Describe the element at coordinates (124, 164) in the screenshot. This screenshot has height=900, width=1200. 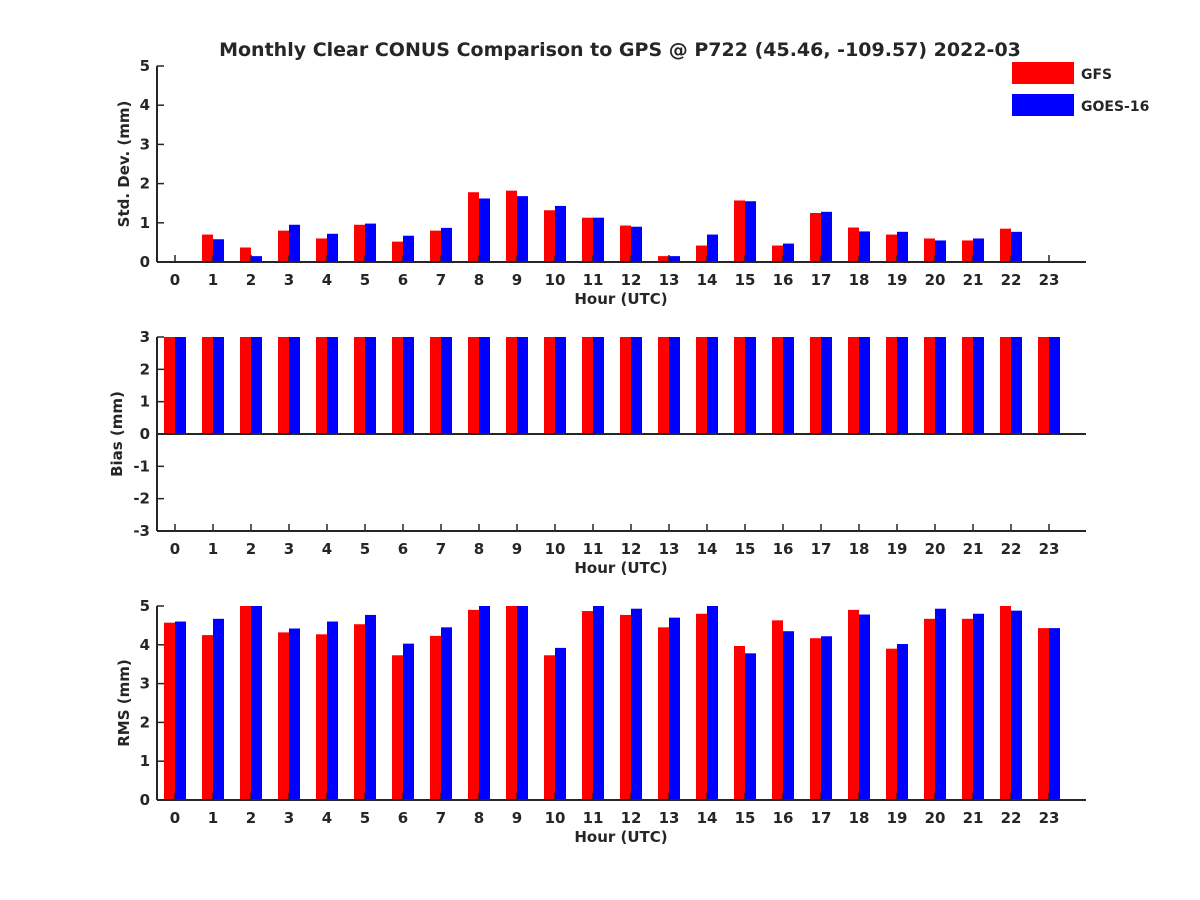
I see `y-axis-label: Std. Dev. (mm)` at that location.